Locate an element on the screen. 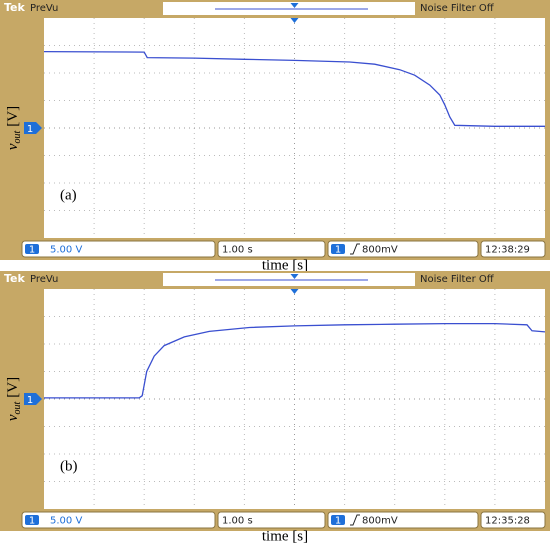  panel-label: (b) is located at coordinates (69, 466).